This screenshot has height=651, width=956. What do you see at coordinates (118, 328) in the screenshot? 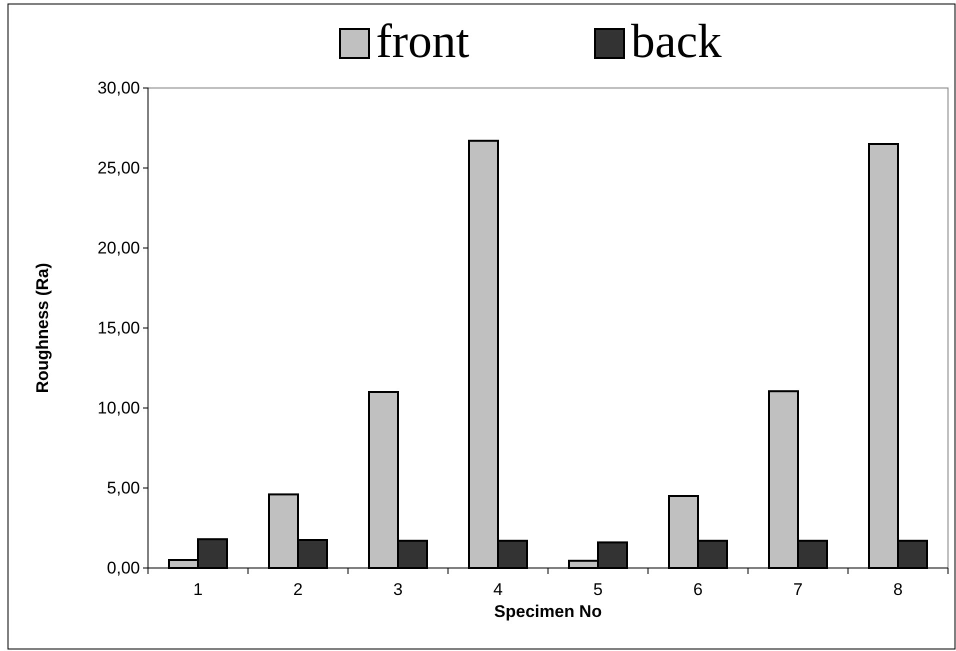
I see `y-tick-label: 15,00` at bounding box center [118, 328].